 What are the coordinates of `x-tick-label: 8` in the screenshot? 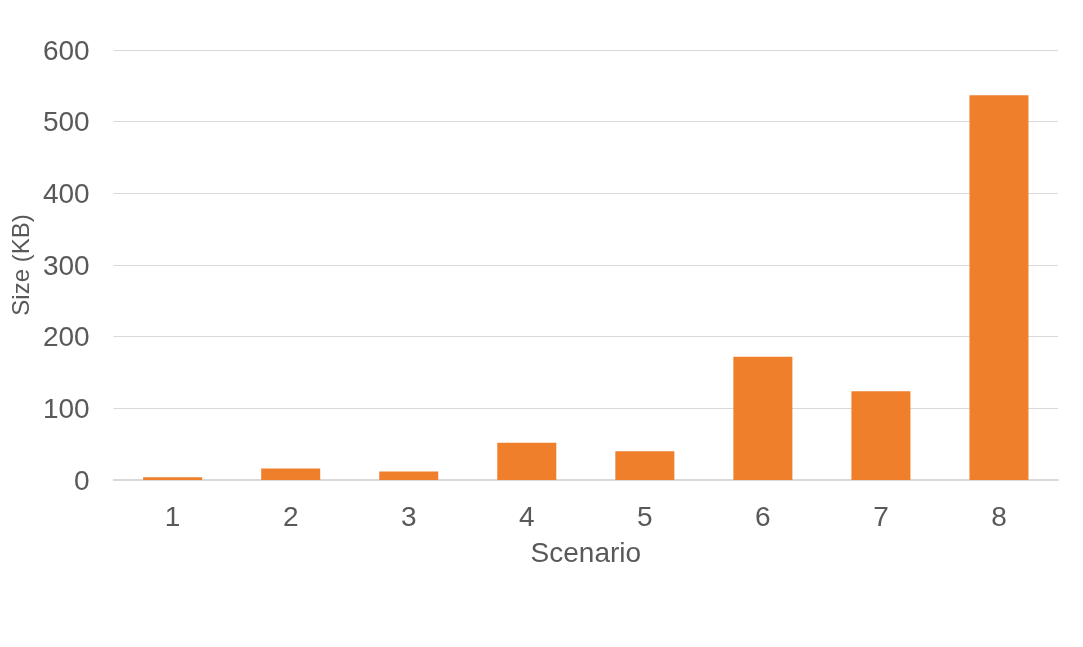 It's located at (999, 516).